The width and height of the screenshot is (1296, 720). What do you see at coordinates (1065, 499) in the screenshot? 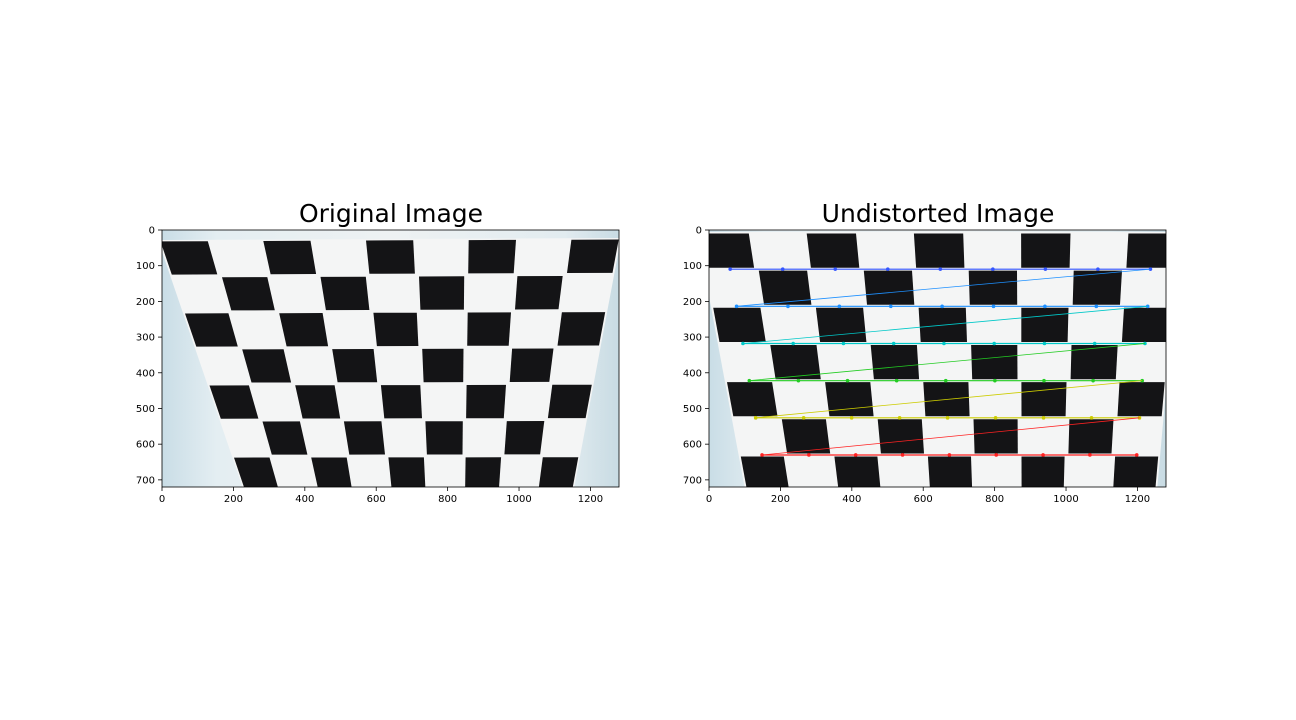
I see `x-tick-label: 1000` at bounding box center [1065, 499].